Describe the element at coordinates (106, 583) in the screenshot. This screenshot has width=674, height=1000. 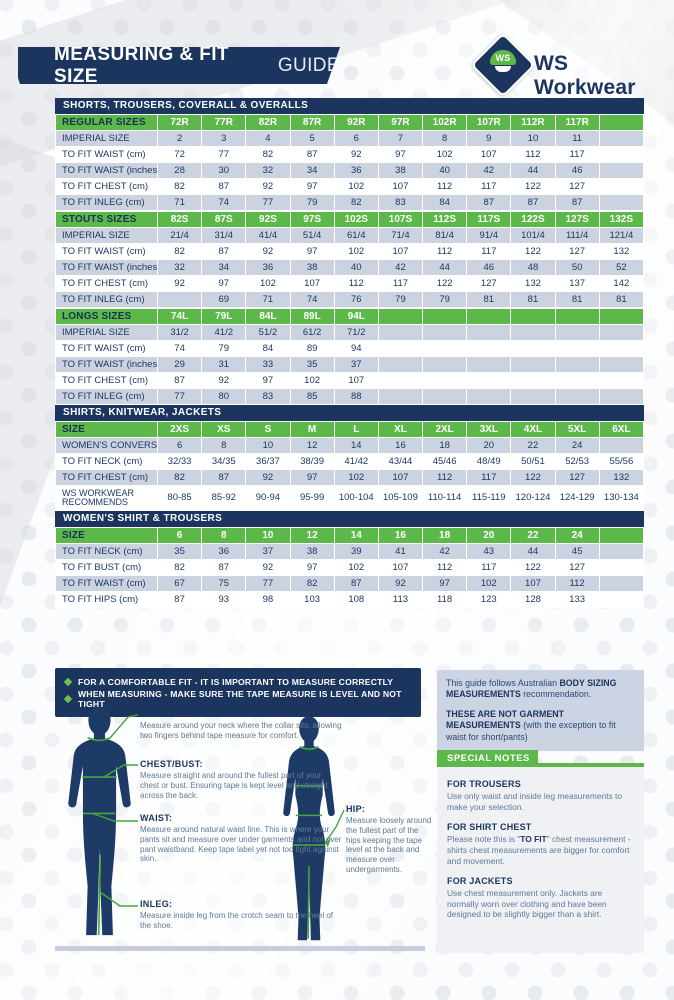
I see `row-label: TO FIT WAIST (cm)` at that location.